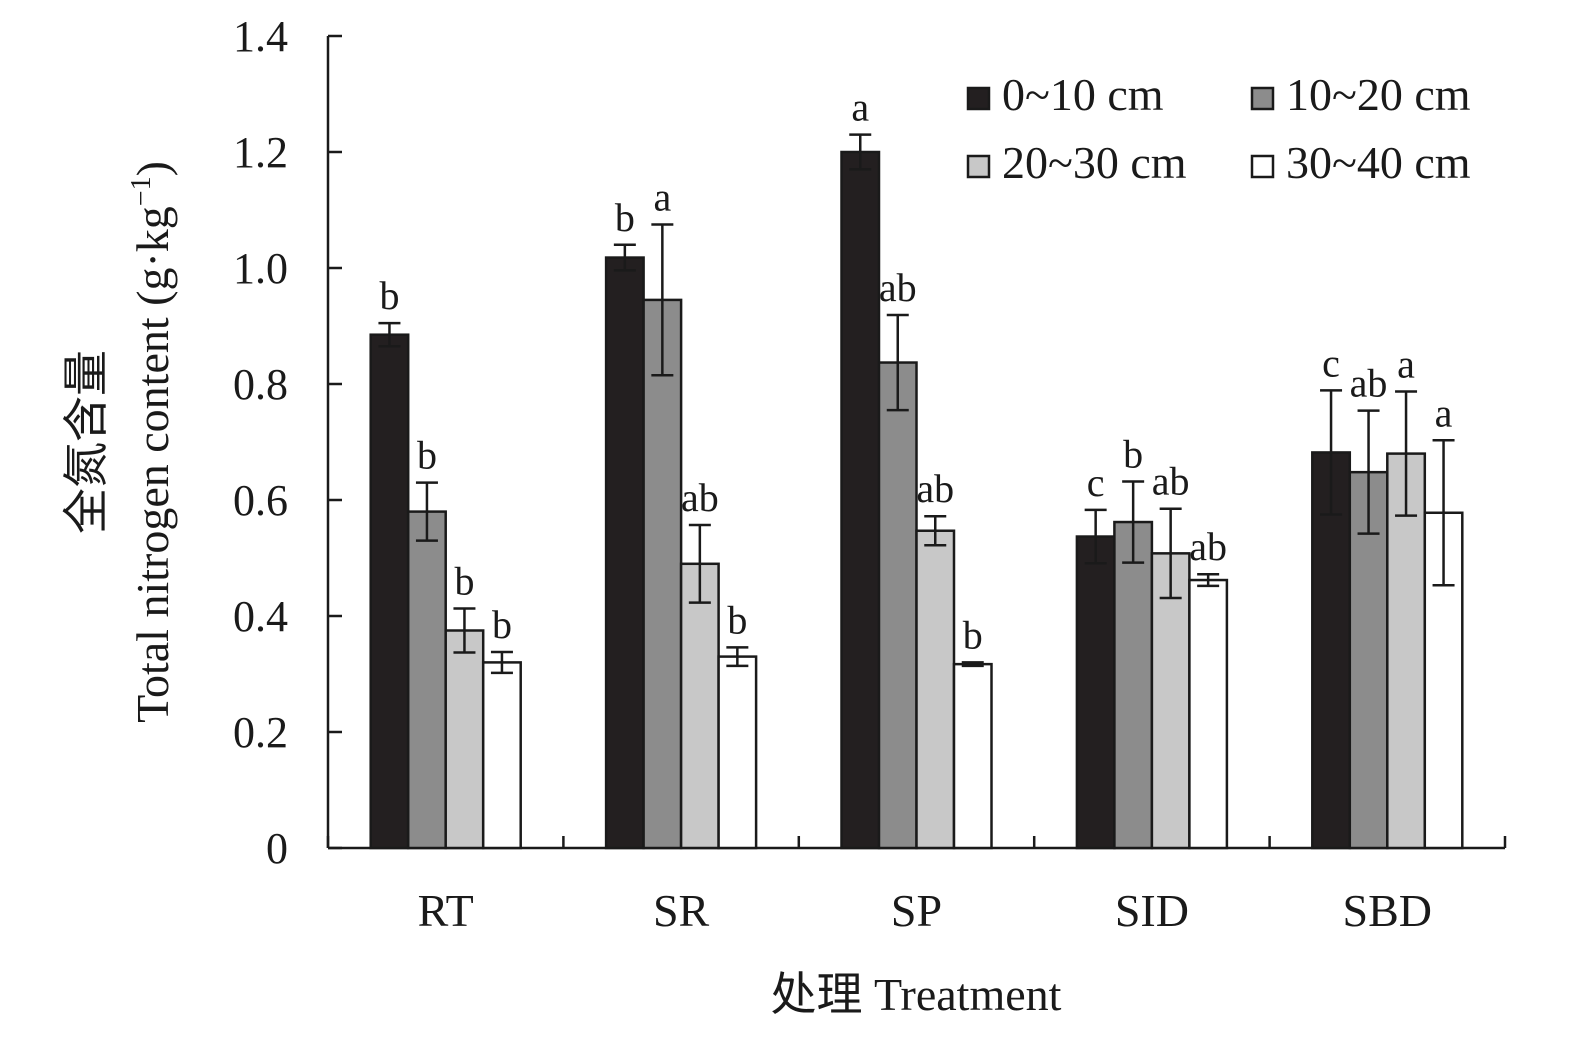 This screenshot has height=1037, width=1575. What do you see at coordinates (287, 442) in the screenshot?
I see `y-ticks: 0 0.2 0.4 0.6 0.8 1.0 1.2 1.4` at bounding box center [287, 442].